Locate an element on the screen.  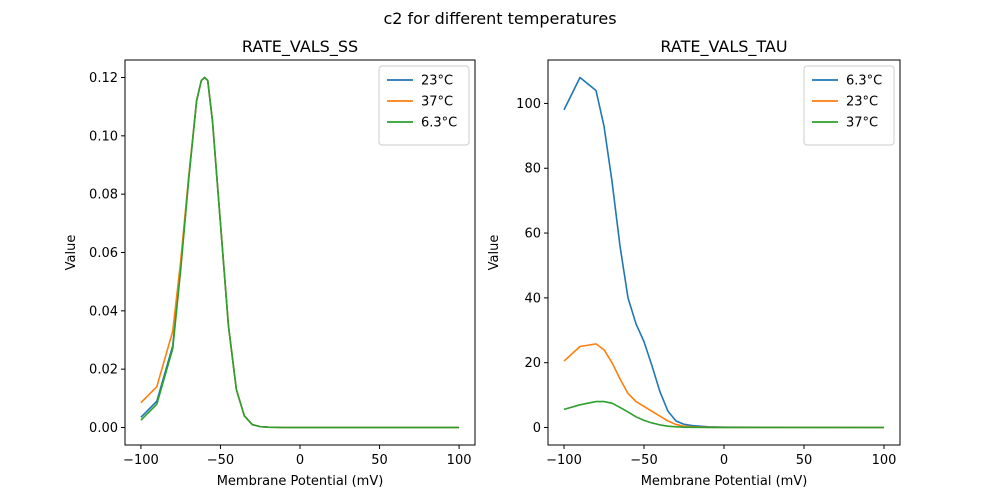
y-tick-label: 80 is located at coordinates (532, 169).